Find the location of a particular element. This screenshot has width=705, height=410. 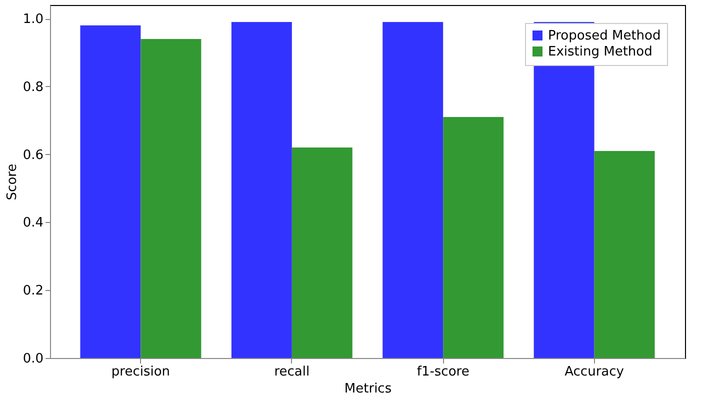

y-tick-label: 0.8 is located at coordinates (33, 87).